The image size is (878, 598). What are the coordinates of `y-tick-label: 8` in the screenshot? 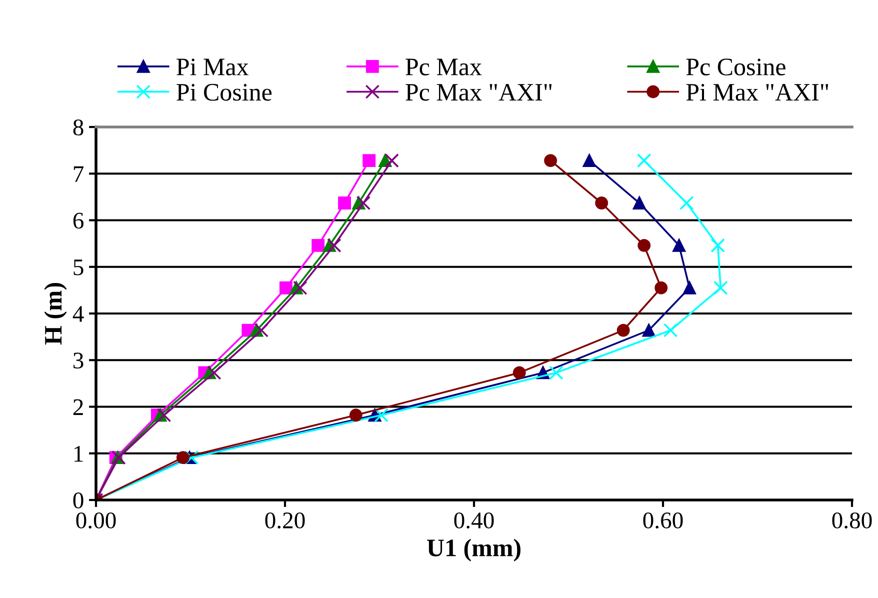 It's located at (78, 127).